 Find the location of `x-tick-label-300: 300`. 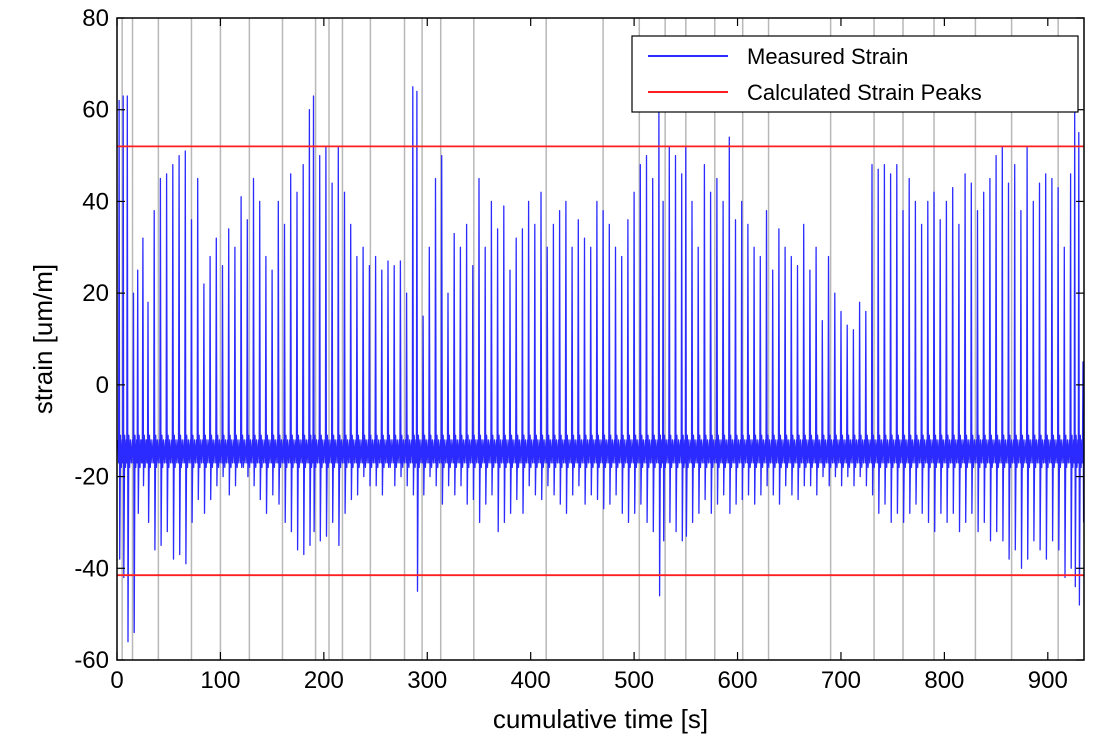

x-tick-label-300: 300 is located at coordinates (427, 680).